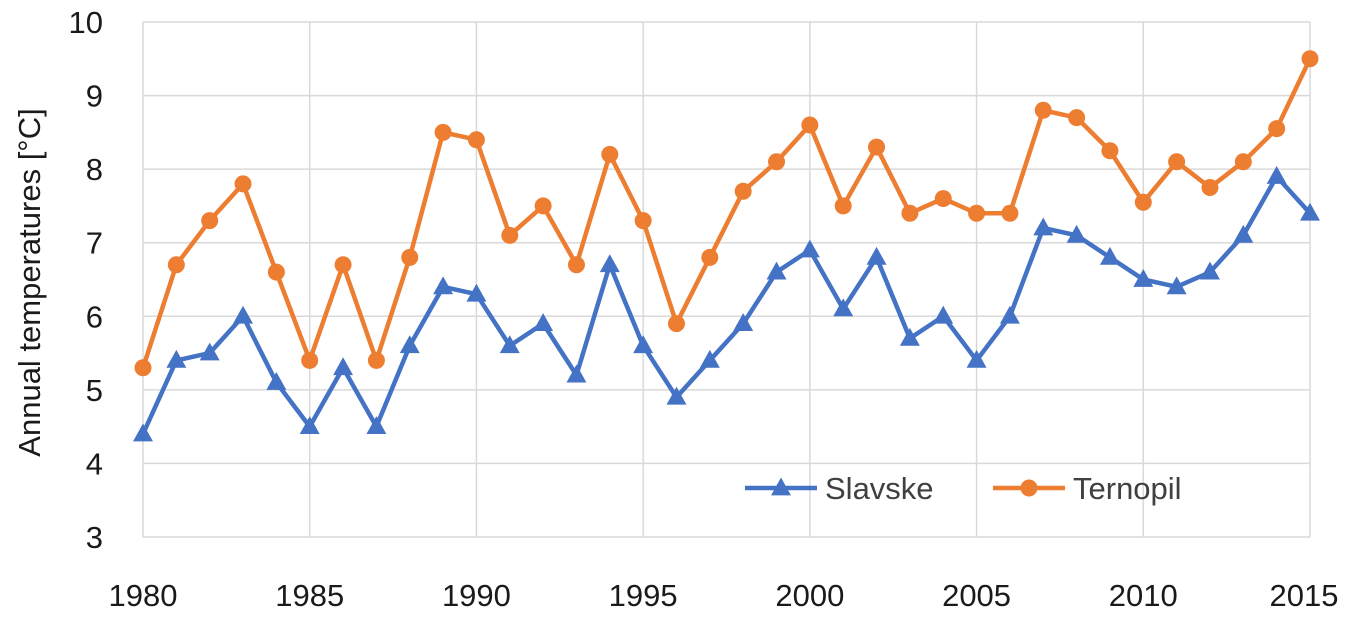 The width and height of the screenshot is (1361, 618). What do you see at coordinates (94, 96) in the screenshot?
I see `y-tick-label: 9` at bounding box center [94, 96].